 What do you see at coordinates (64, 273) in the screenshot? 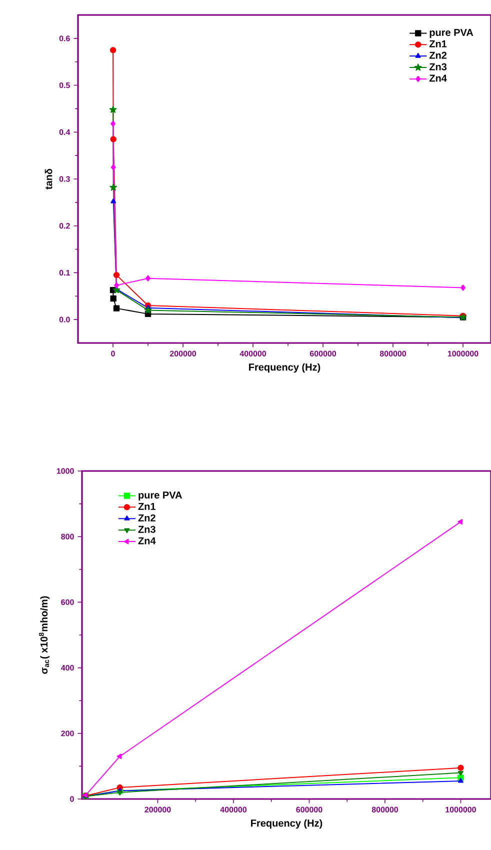
I see `y-tick-label: 0.1` at bounding box center [64, 273].